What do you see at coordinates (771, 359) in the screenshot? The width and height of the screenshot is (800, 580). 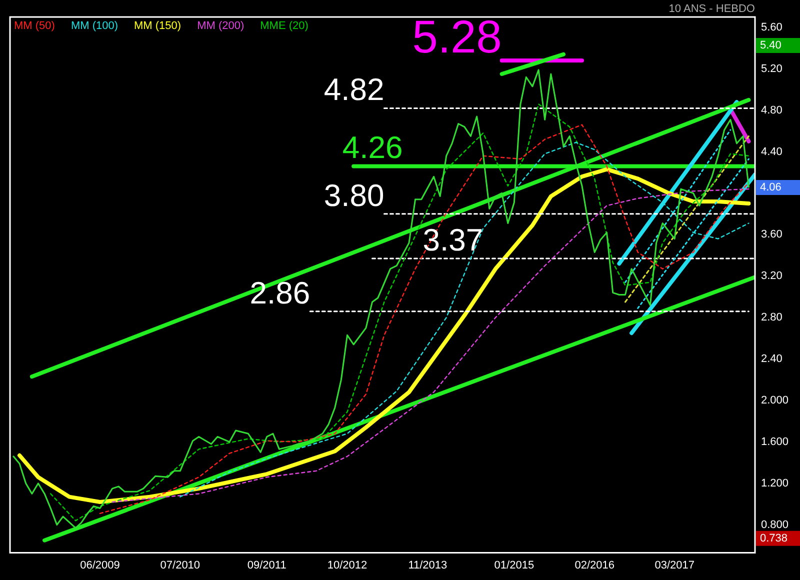 I see `y-tick-label: 2.40` at bounding box center [771, 359].